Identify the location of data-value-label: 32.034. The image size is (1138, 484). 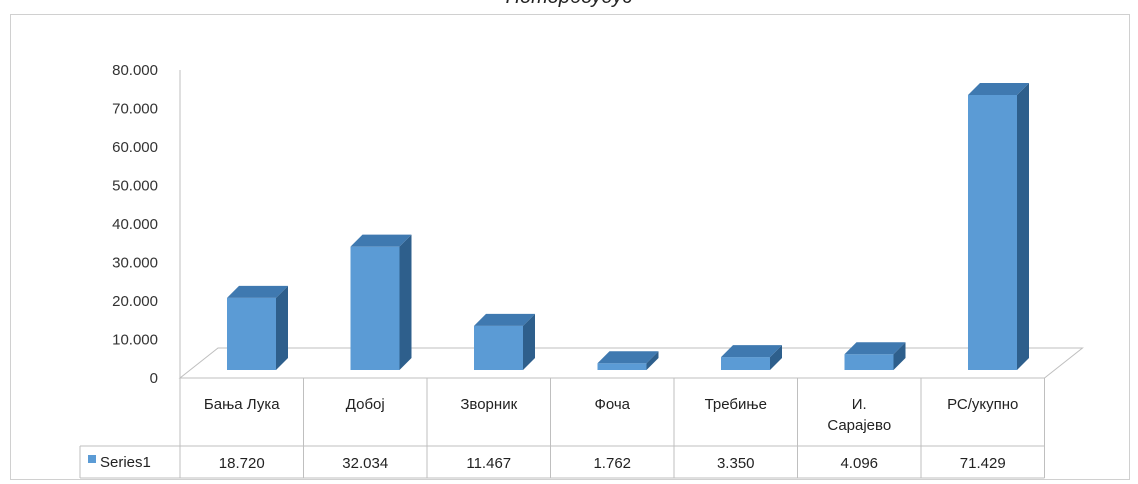
(365, 463).